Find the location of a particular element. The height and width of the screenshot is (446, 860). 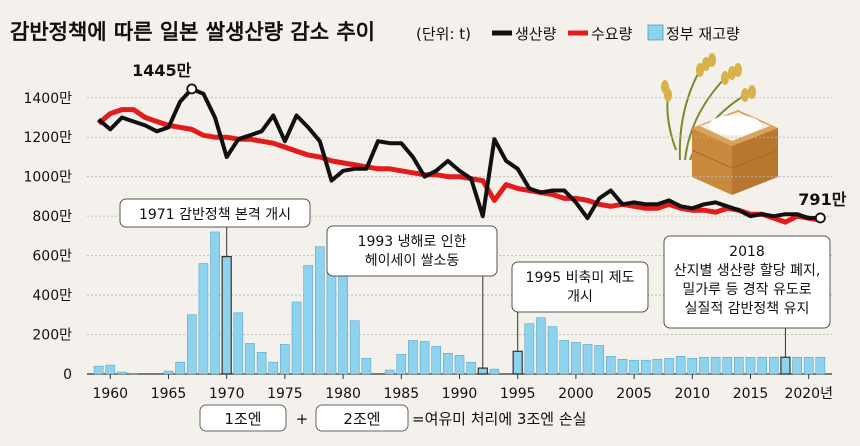

y-tick-label: 200만 is located at coordinates (52, 336).